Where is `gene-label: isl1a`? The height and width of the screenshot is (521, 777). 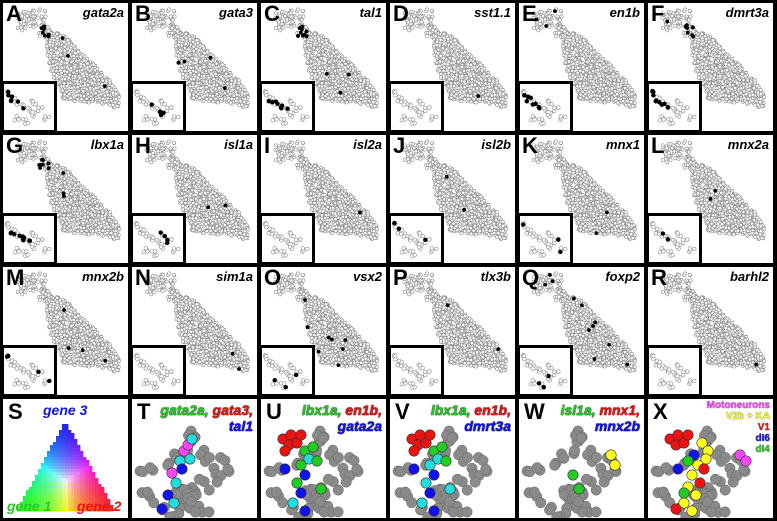 gene-label: isl1a is located at coordinates (238, 144).